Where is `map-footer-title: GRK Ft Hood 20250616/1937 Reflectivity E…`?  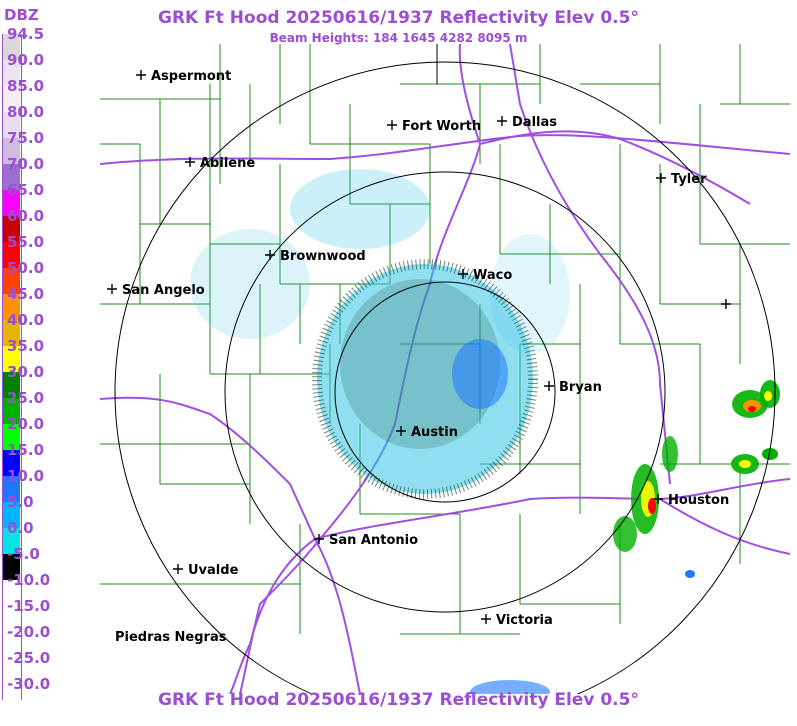
map-footer-title: GRK Ft Hood 20250616/1937 Reflectivity E… is located at coordinates (398, 700).